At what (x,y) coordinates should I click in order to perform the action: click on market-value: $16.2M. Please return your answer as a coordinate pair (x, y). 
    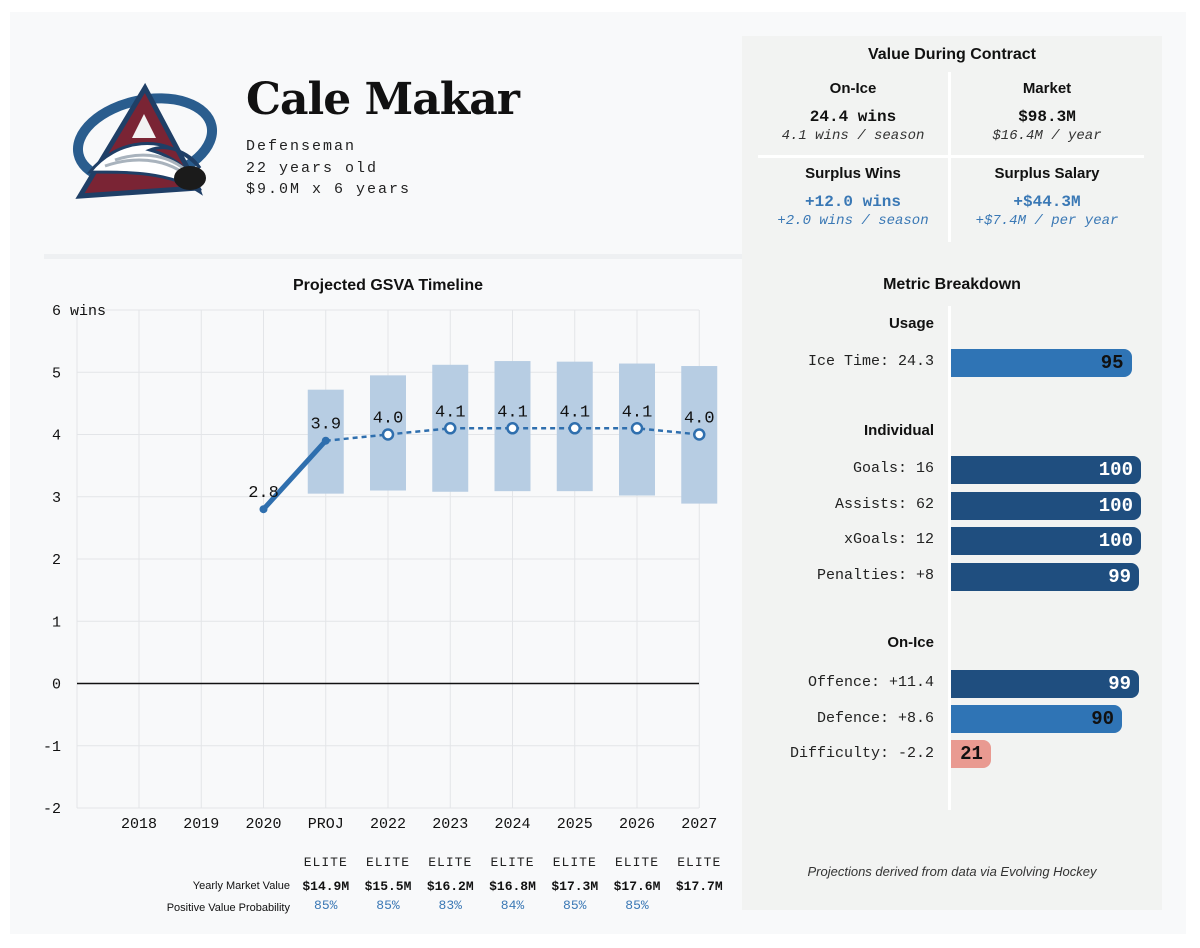
    Looking at the image, I should click on (450, 886).